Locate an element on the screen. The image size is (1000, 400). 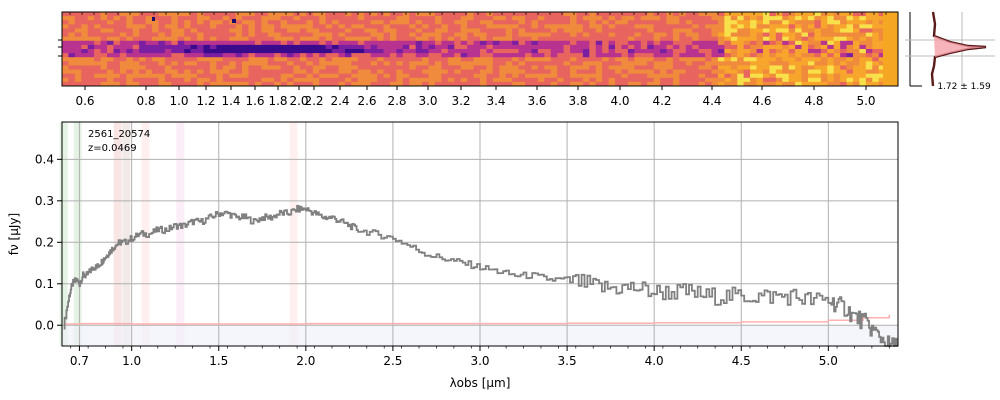
emission-line-band is located at coordinates (117, 234).